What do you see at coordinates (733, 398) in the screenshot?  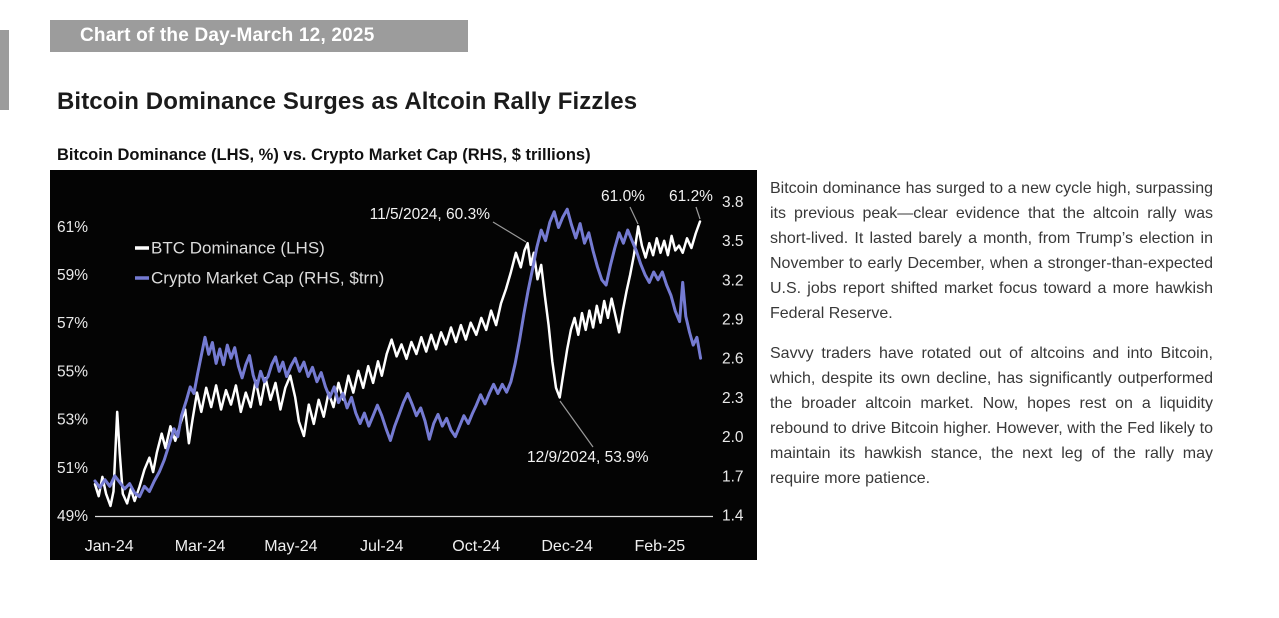 I see `rhs-tick-label: 2.3` at bounding box center [733, 398].